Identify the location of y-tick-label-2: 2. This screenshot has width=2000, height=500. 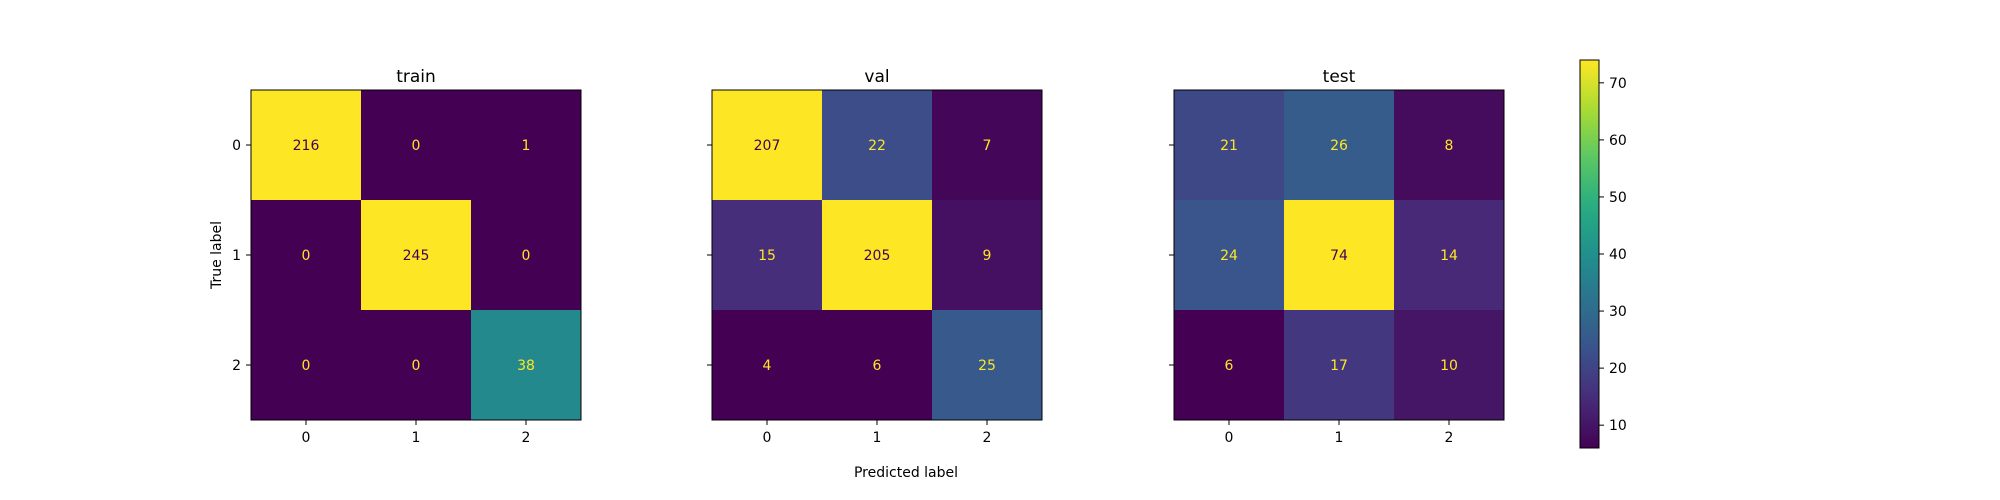
(236, 366).